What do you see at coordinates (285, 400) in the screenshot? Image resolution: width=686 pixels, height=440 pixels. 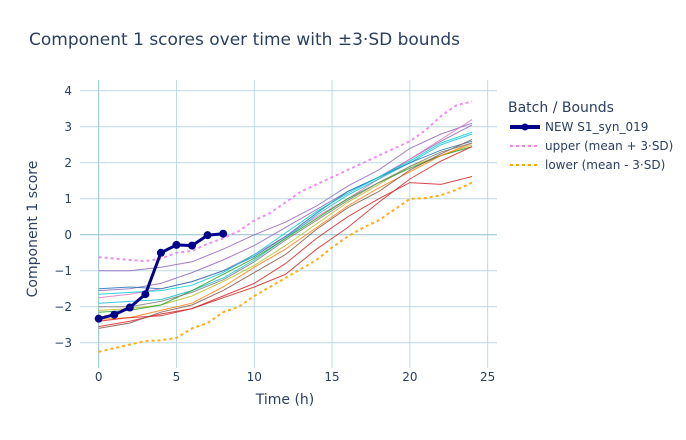 I see `x-axis-title: Time (h)` at bounding box center [285, 400].